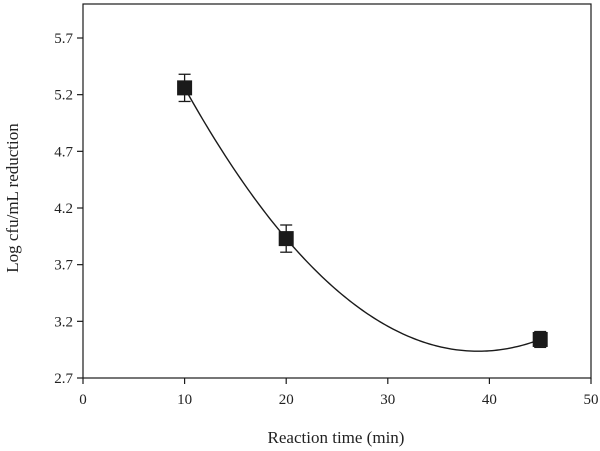 The height and width of the screenshot is (451, 600). I want to click on y-axis-ticks: 2.7 3.2 3.7 4.2 4.7 5.2 5.7, so click(68, 209).